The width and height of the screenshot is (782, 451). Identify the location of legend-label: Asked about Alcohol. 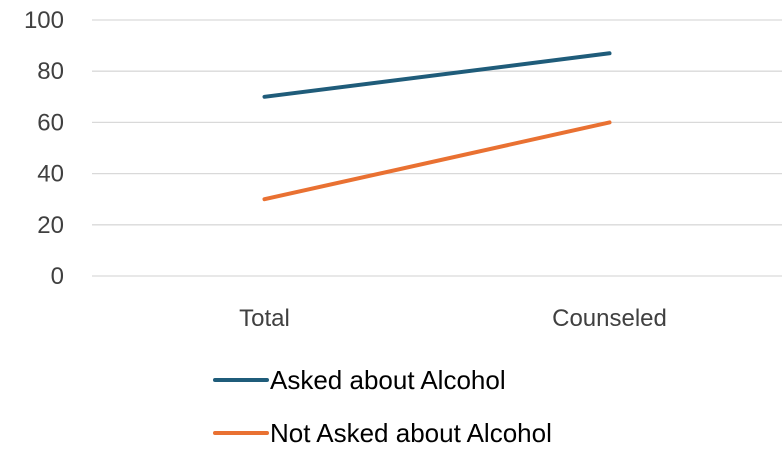
(388, 380).